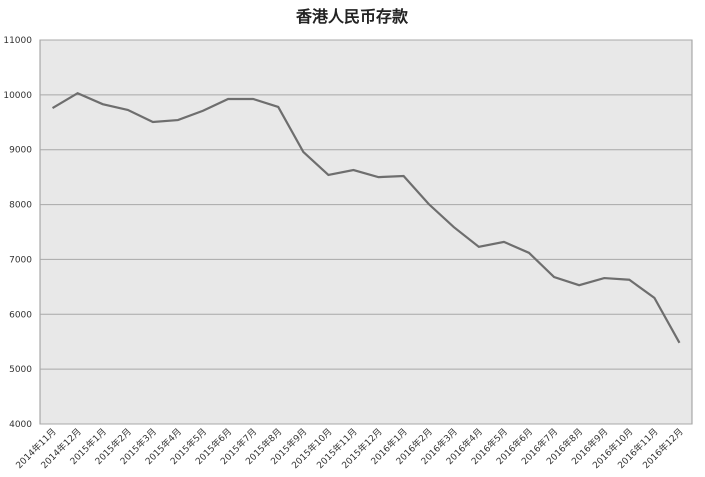 Image resolution: width=705 pixels, height=477 pixels. What do you see at coordinates (17, 41) in the screenshot?
I see `y-tick-label: 11000` at bounding box center [17, 41].